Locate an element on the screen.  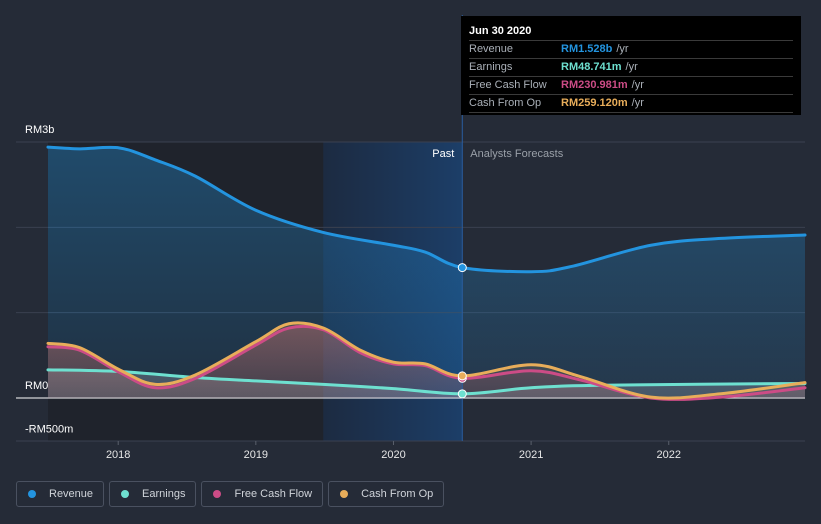
tooltip-value: RM230.981m is located at coordinates (594, 85).